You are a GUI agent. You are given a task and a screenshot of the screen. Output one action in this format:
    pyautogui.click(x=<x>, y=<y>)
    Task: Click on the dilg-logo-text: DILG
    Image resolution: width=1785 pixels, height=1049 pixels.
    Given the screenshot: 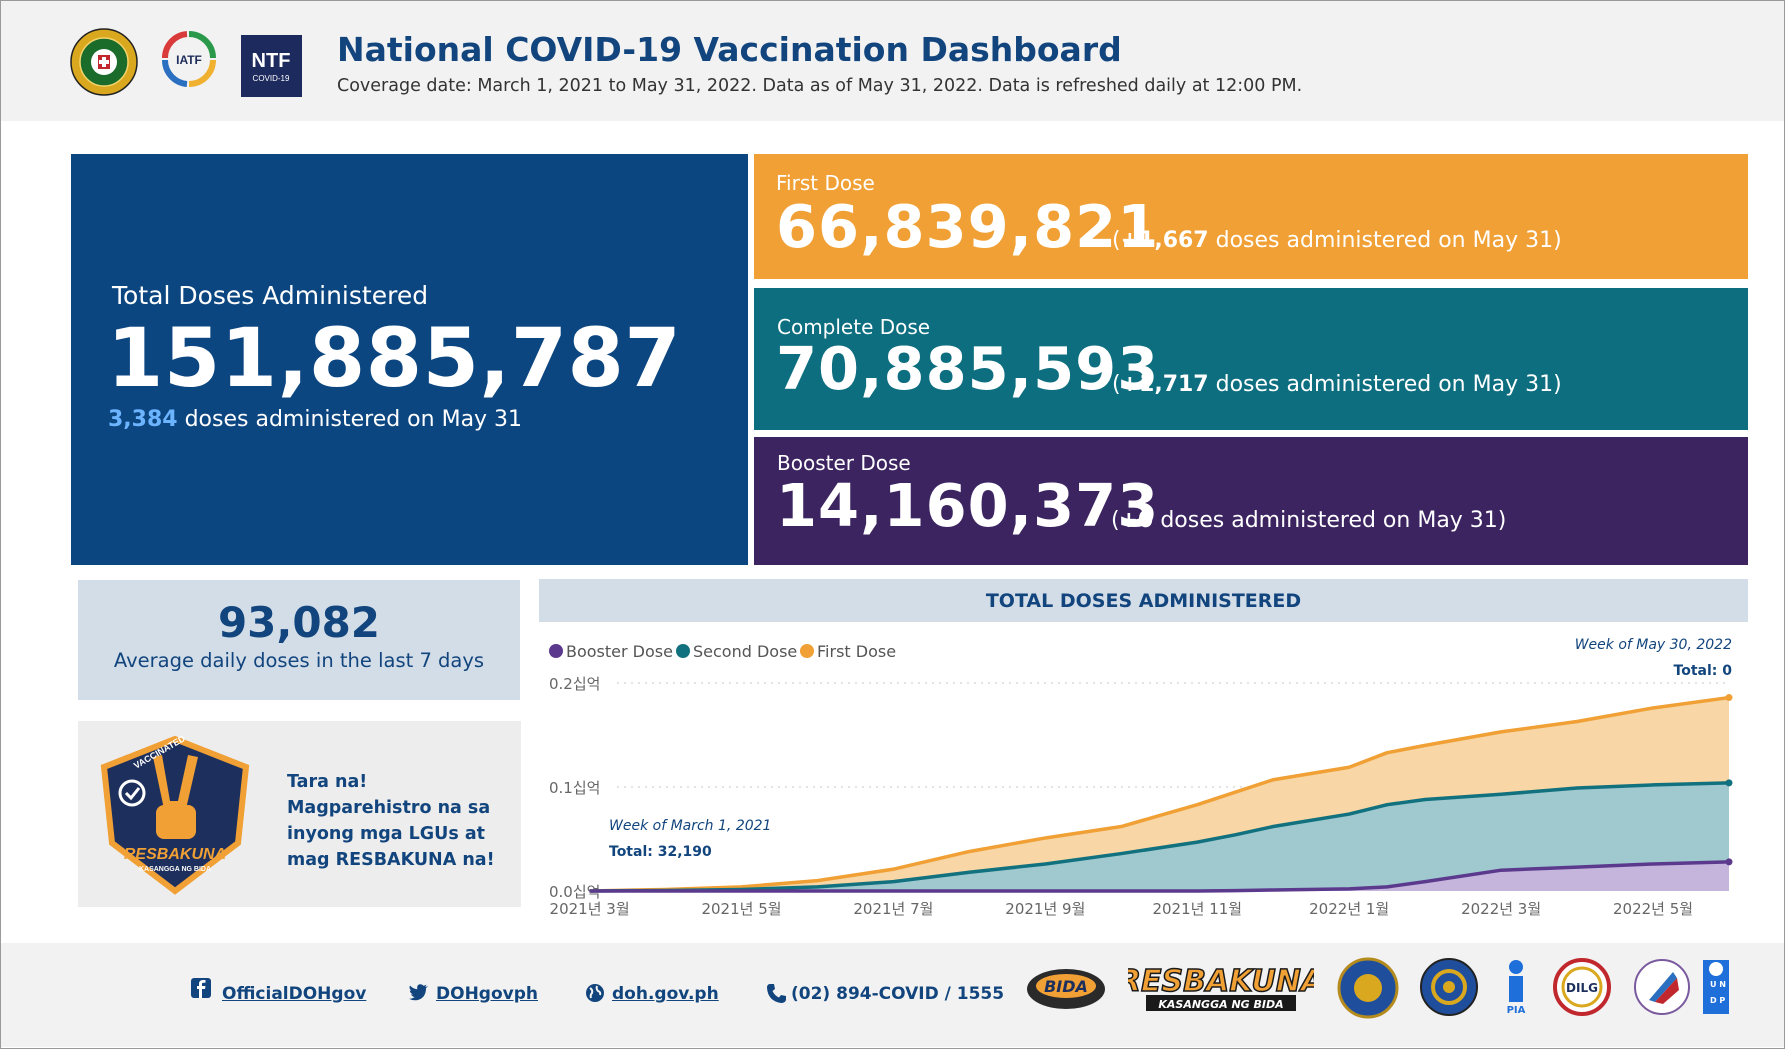 What is the action you would take?
    pyautogui.click(x=1582, y=988)
    